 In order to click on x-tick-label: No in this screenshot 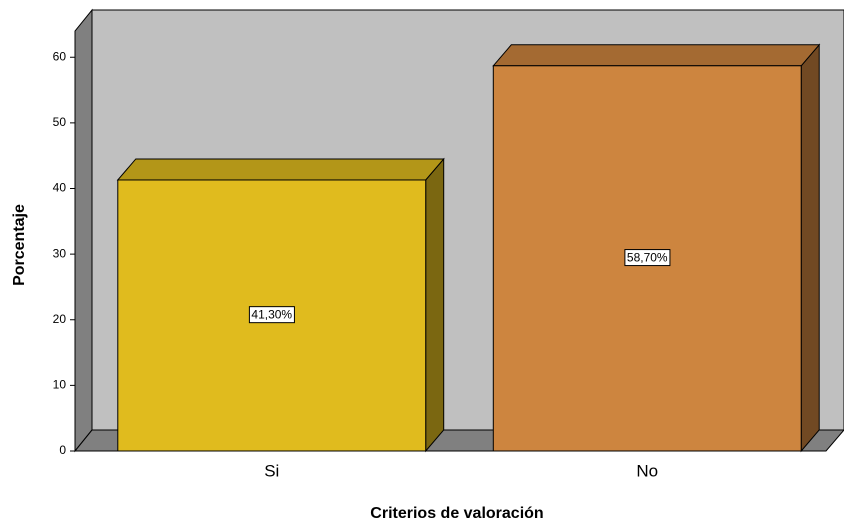, I will do `click(647, 470)`.